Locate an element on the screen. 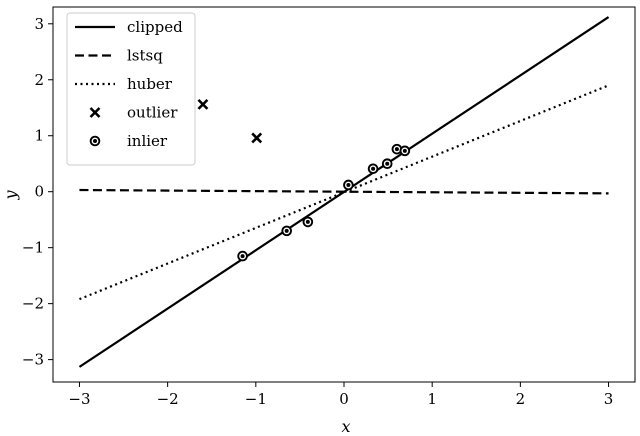 The height and width of the screenshot is (436, 640). x-tick-label: 1 is located at coordinates (432, 399).